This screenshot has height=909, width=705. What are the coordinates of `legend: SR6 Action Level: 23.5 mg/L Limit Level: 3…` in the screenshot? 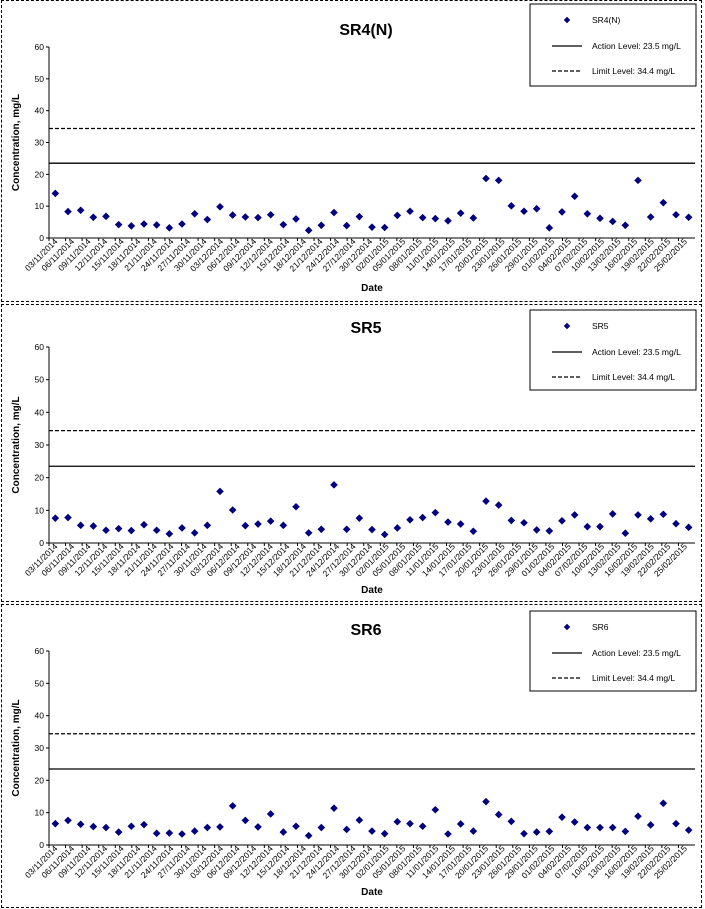 It's located at (613, 651).